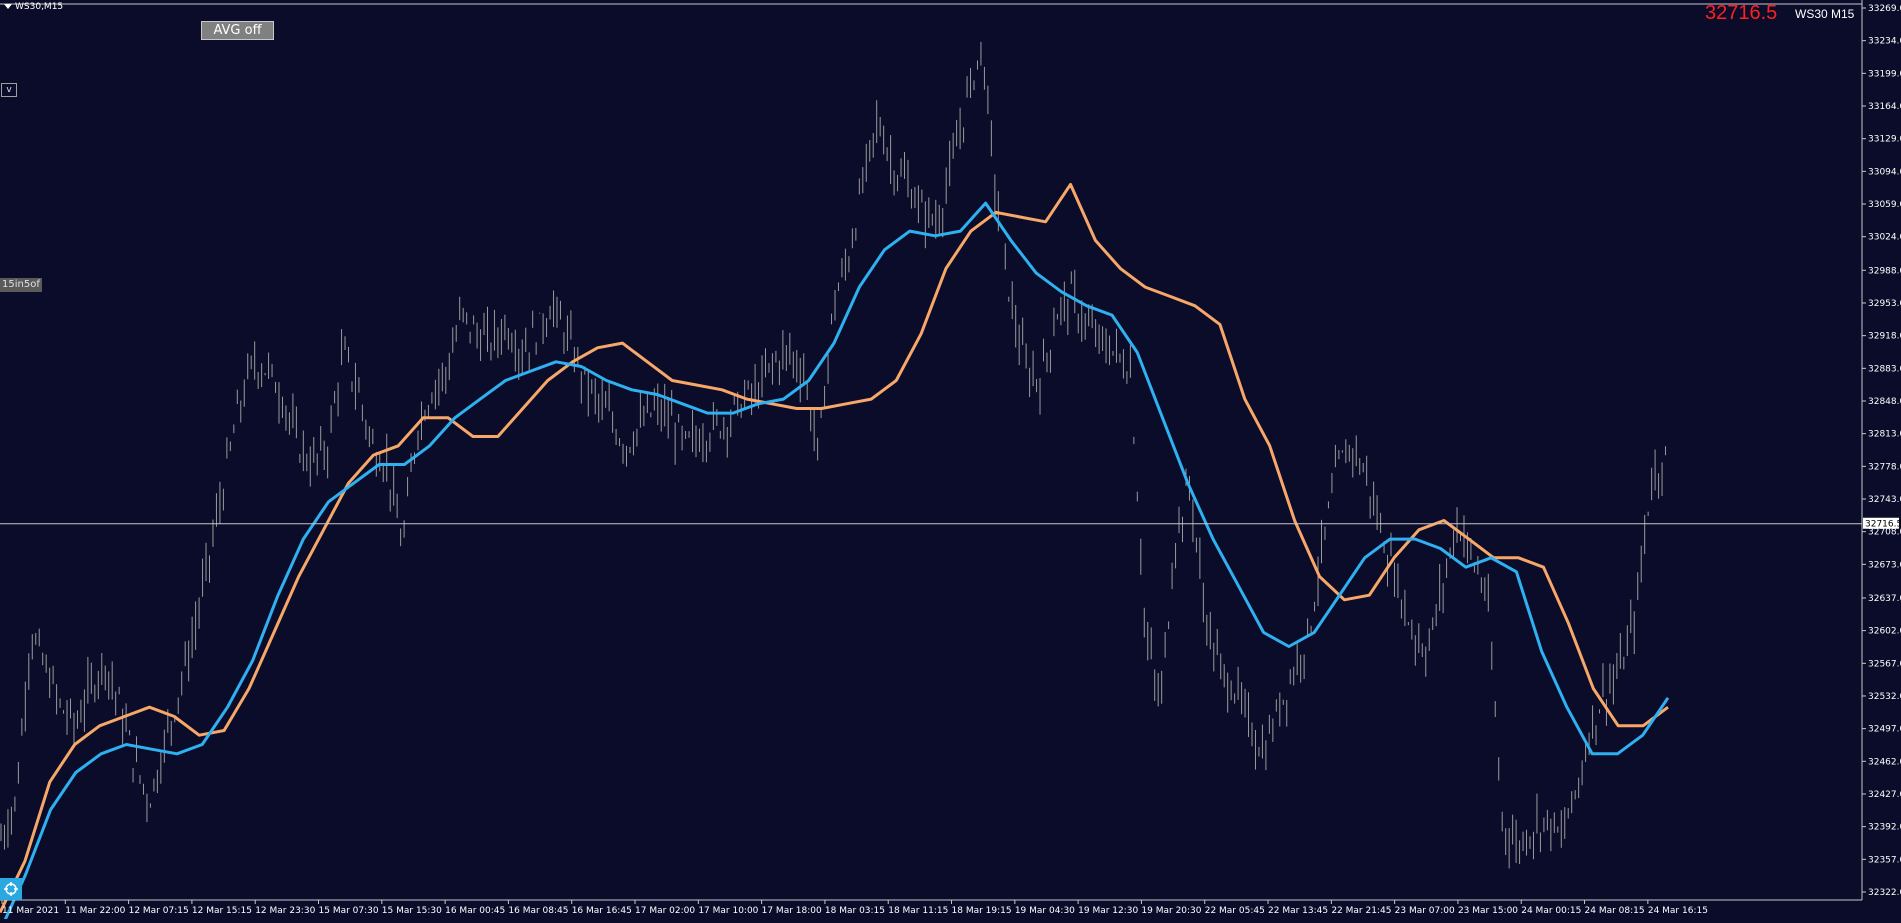  I want to click on y-tick-label: 33059.0, so click(1884, 205).